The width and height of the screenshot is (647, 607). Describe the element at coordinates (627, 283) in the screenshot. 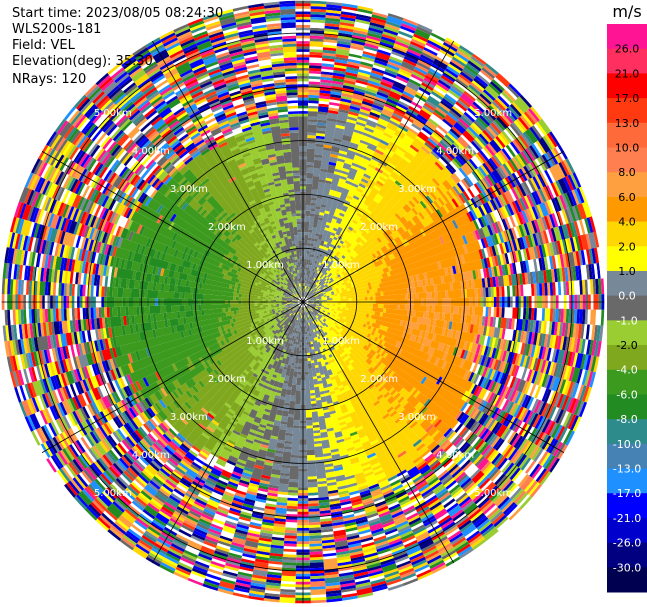

I see `colorbar-swatch` at that location.